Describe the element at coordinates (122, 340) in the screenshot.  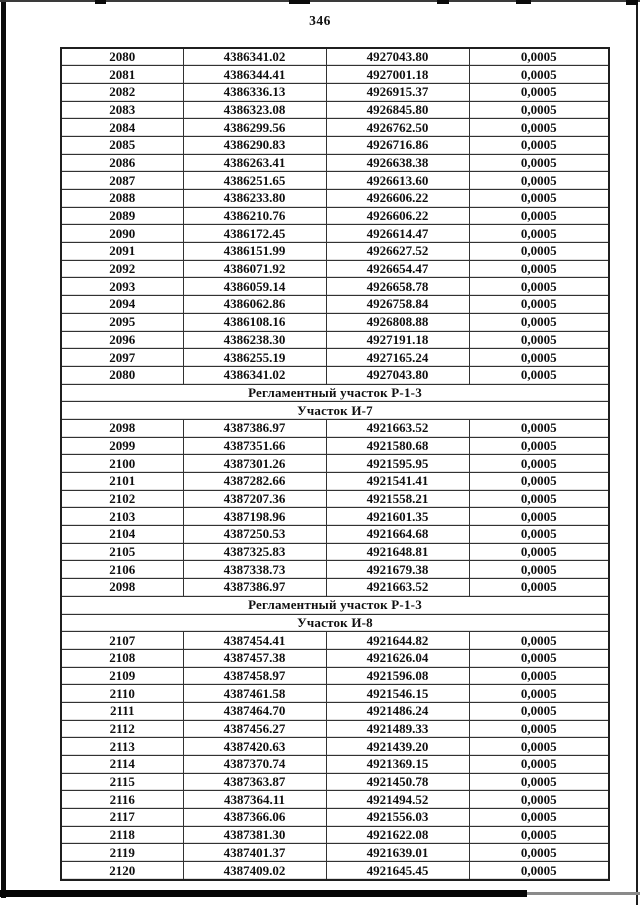
I see `point-id-cell: 2096` at that location.